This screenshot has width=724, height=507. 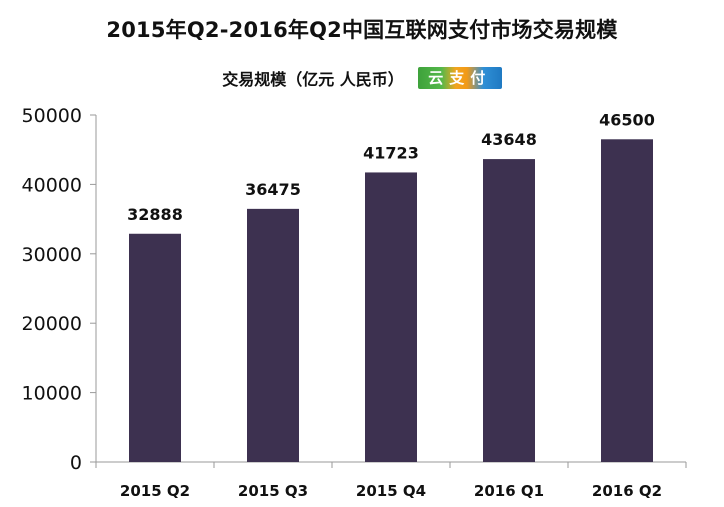 I want to click on x-tick-label: 2016 Q1, so click(x=509, y=491).